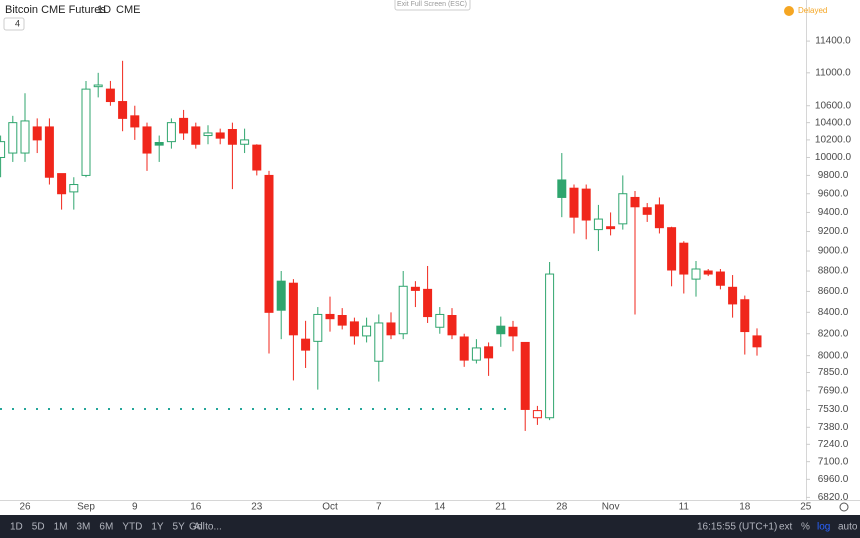 The width and height of the screenshot is (860, 538). What do you see at coordinates (157, 527) in the screenshot?
I see `range-button: 1Y` at bounding box center [157, 527].